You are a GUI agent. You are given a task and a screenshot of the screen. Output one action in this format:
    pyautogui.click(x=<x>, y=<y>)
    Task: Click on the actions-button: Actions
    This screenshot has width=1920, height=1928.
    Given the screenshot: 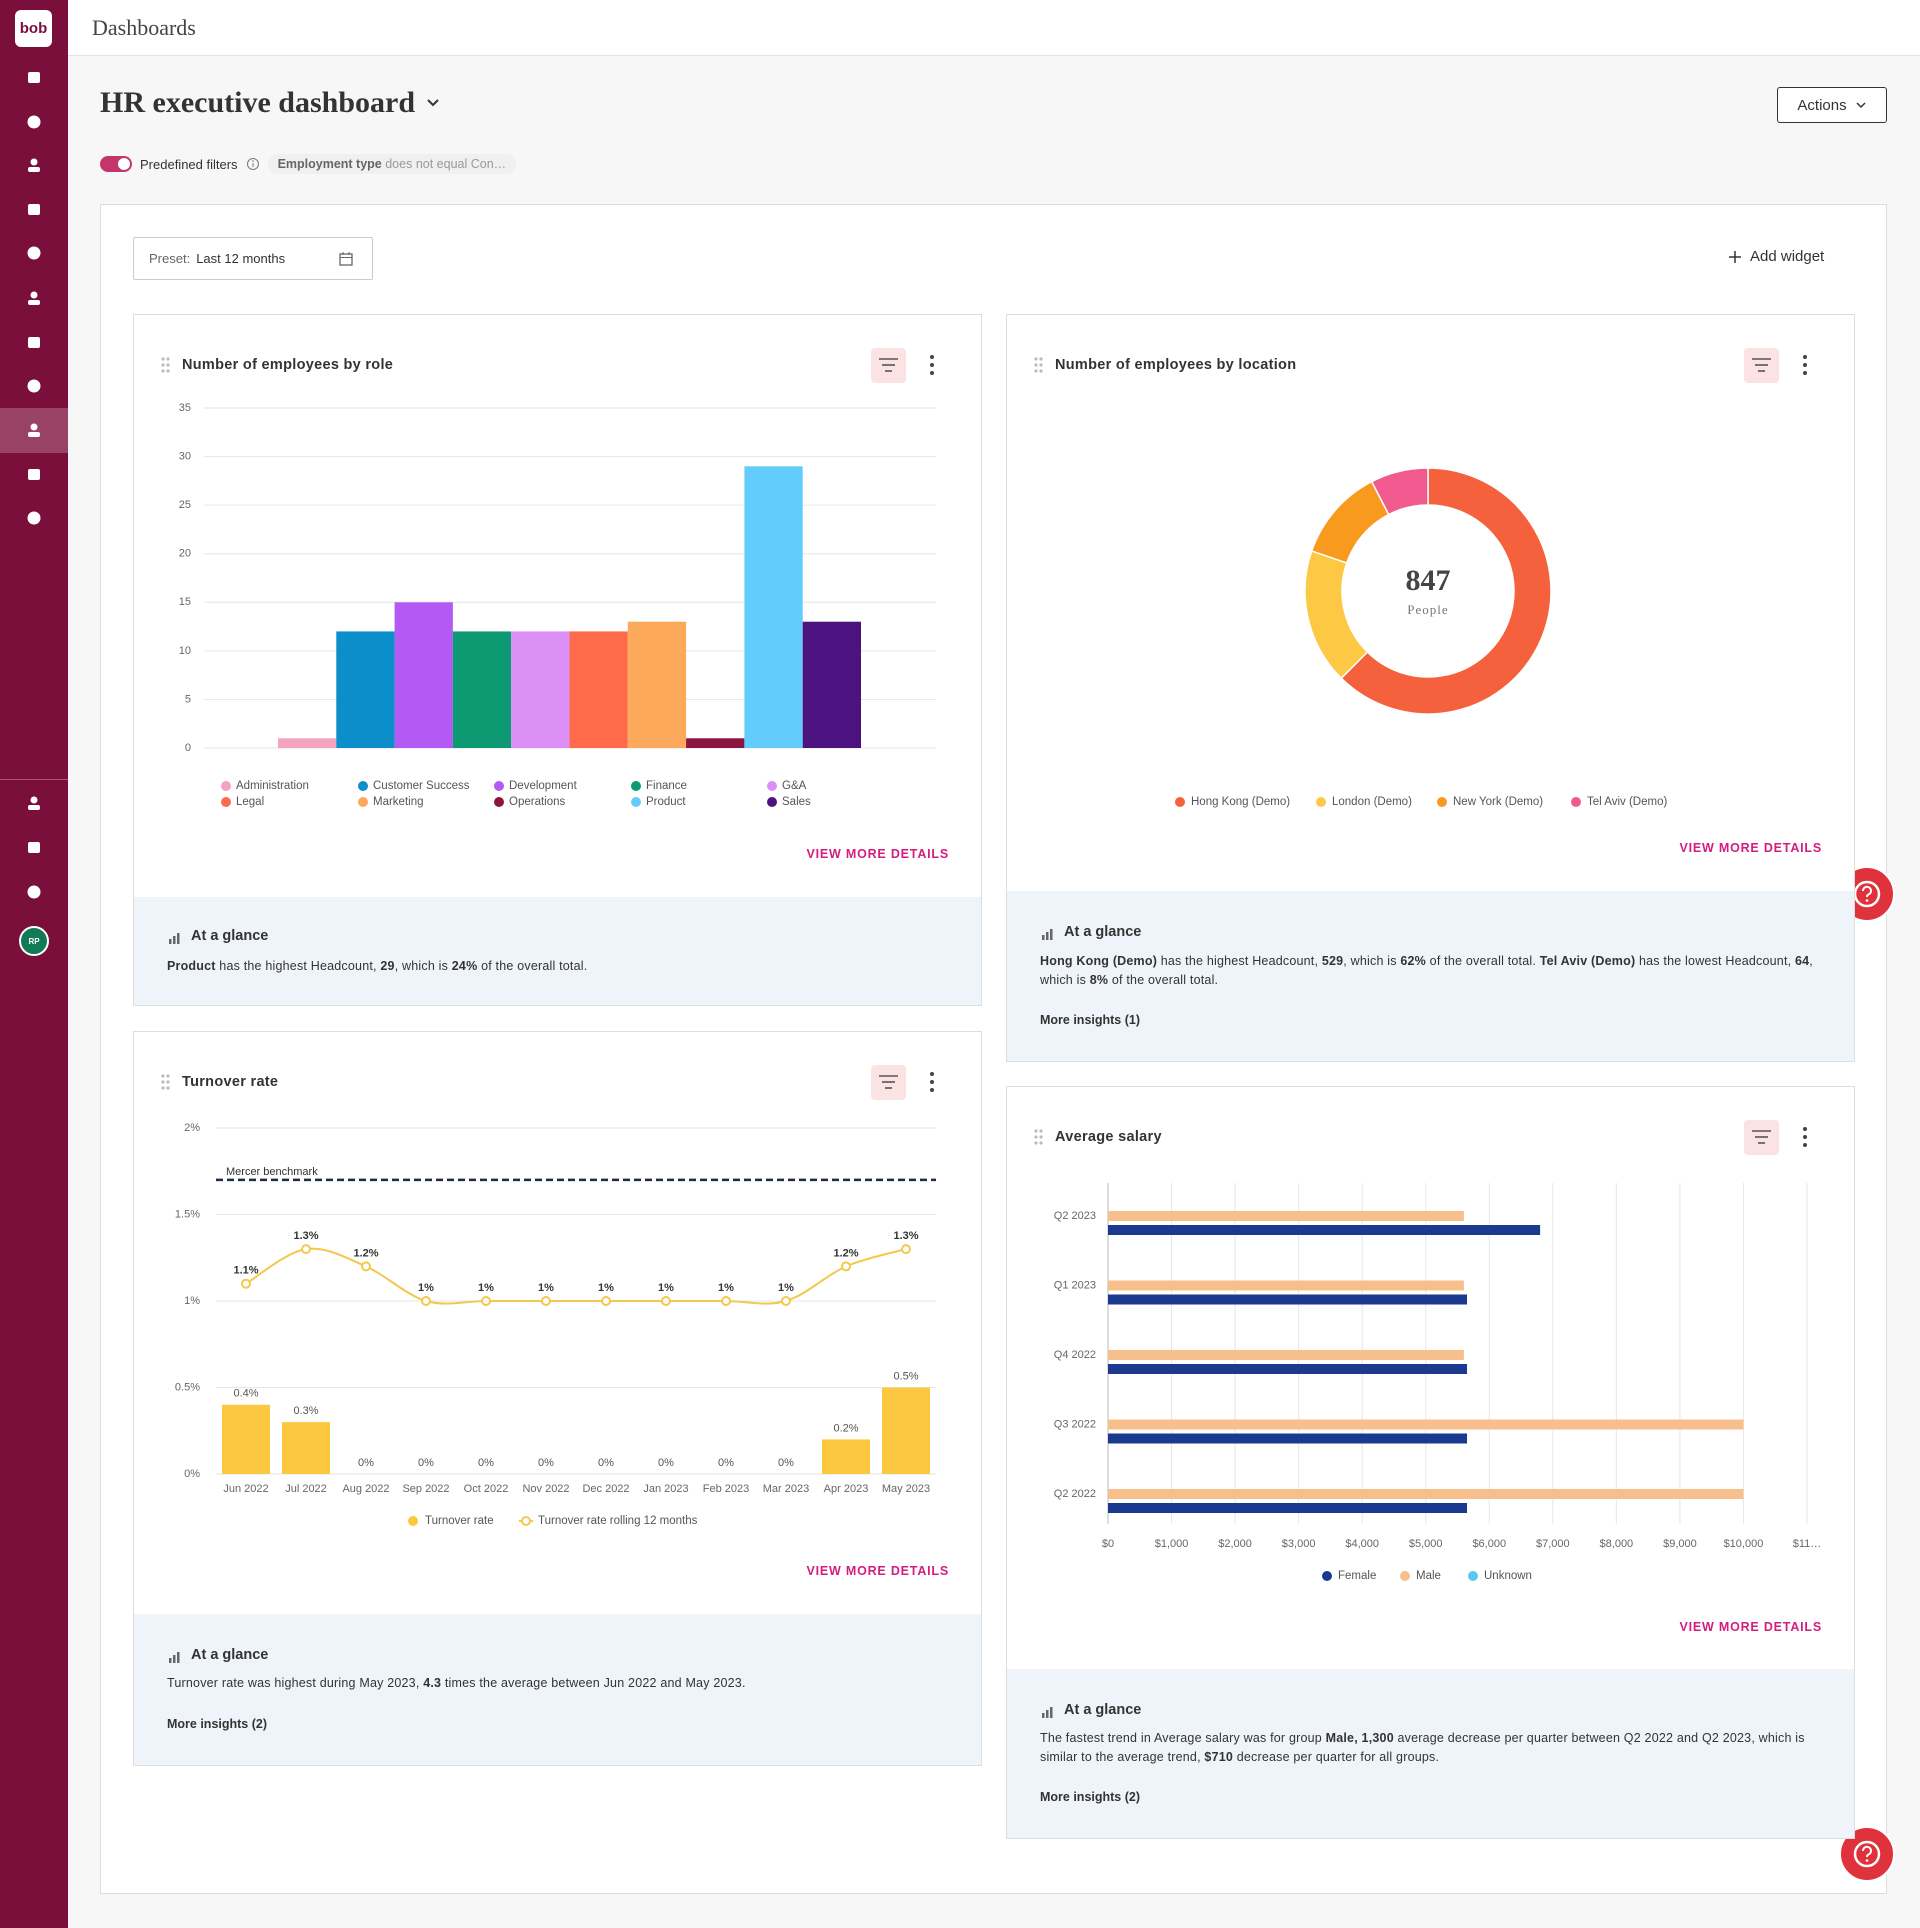 What is the action you would take?
    pyautogui.click(x=1832, y=105)
    